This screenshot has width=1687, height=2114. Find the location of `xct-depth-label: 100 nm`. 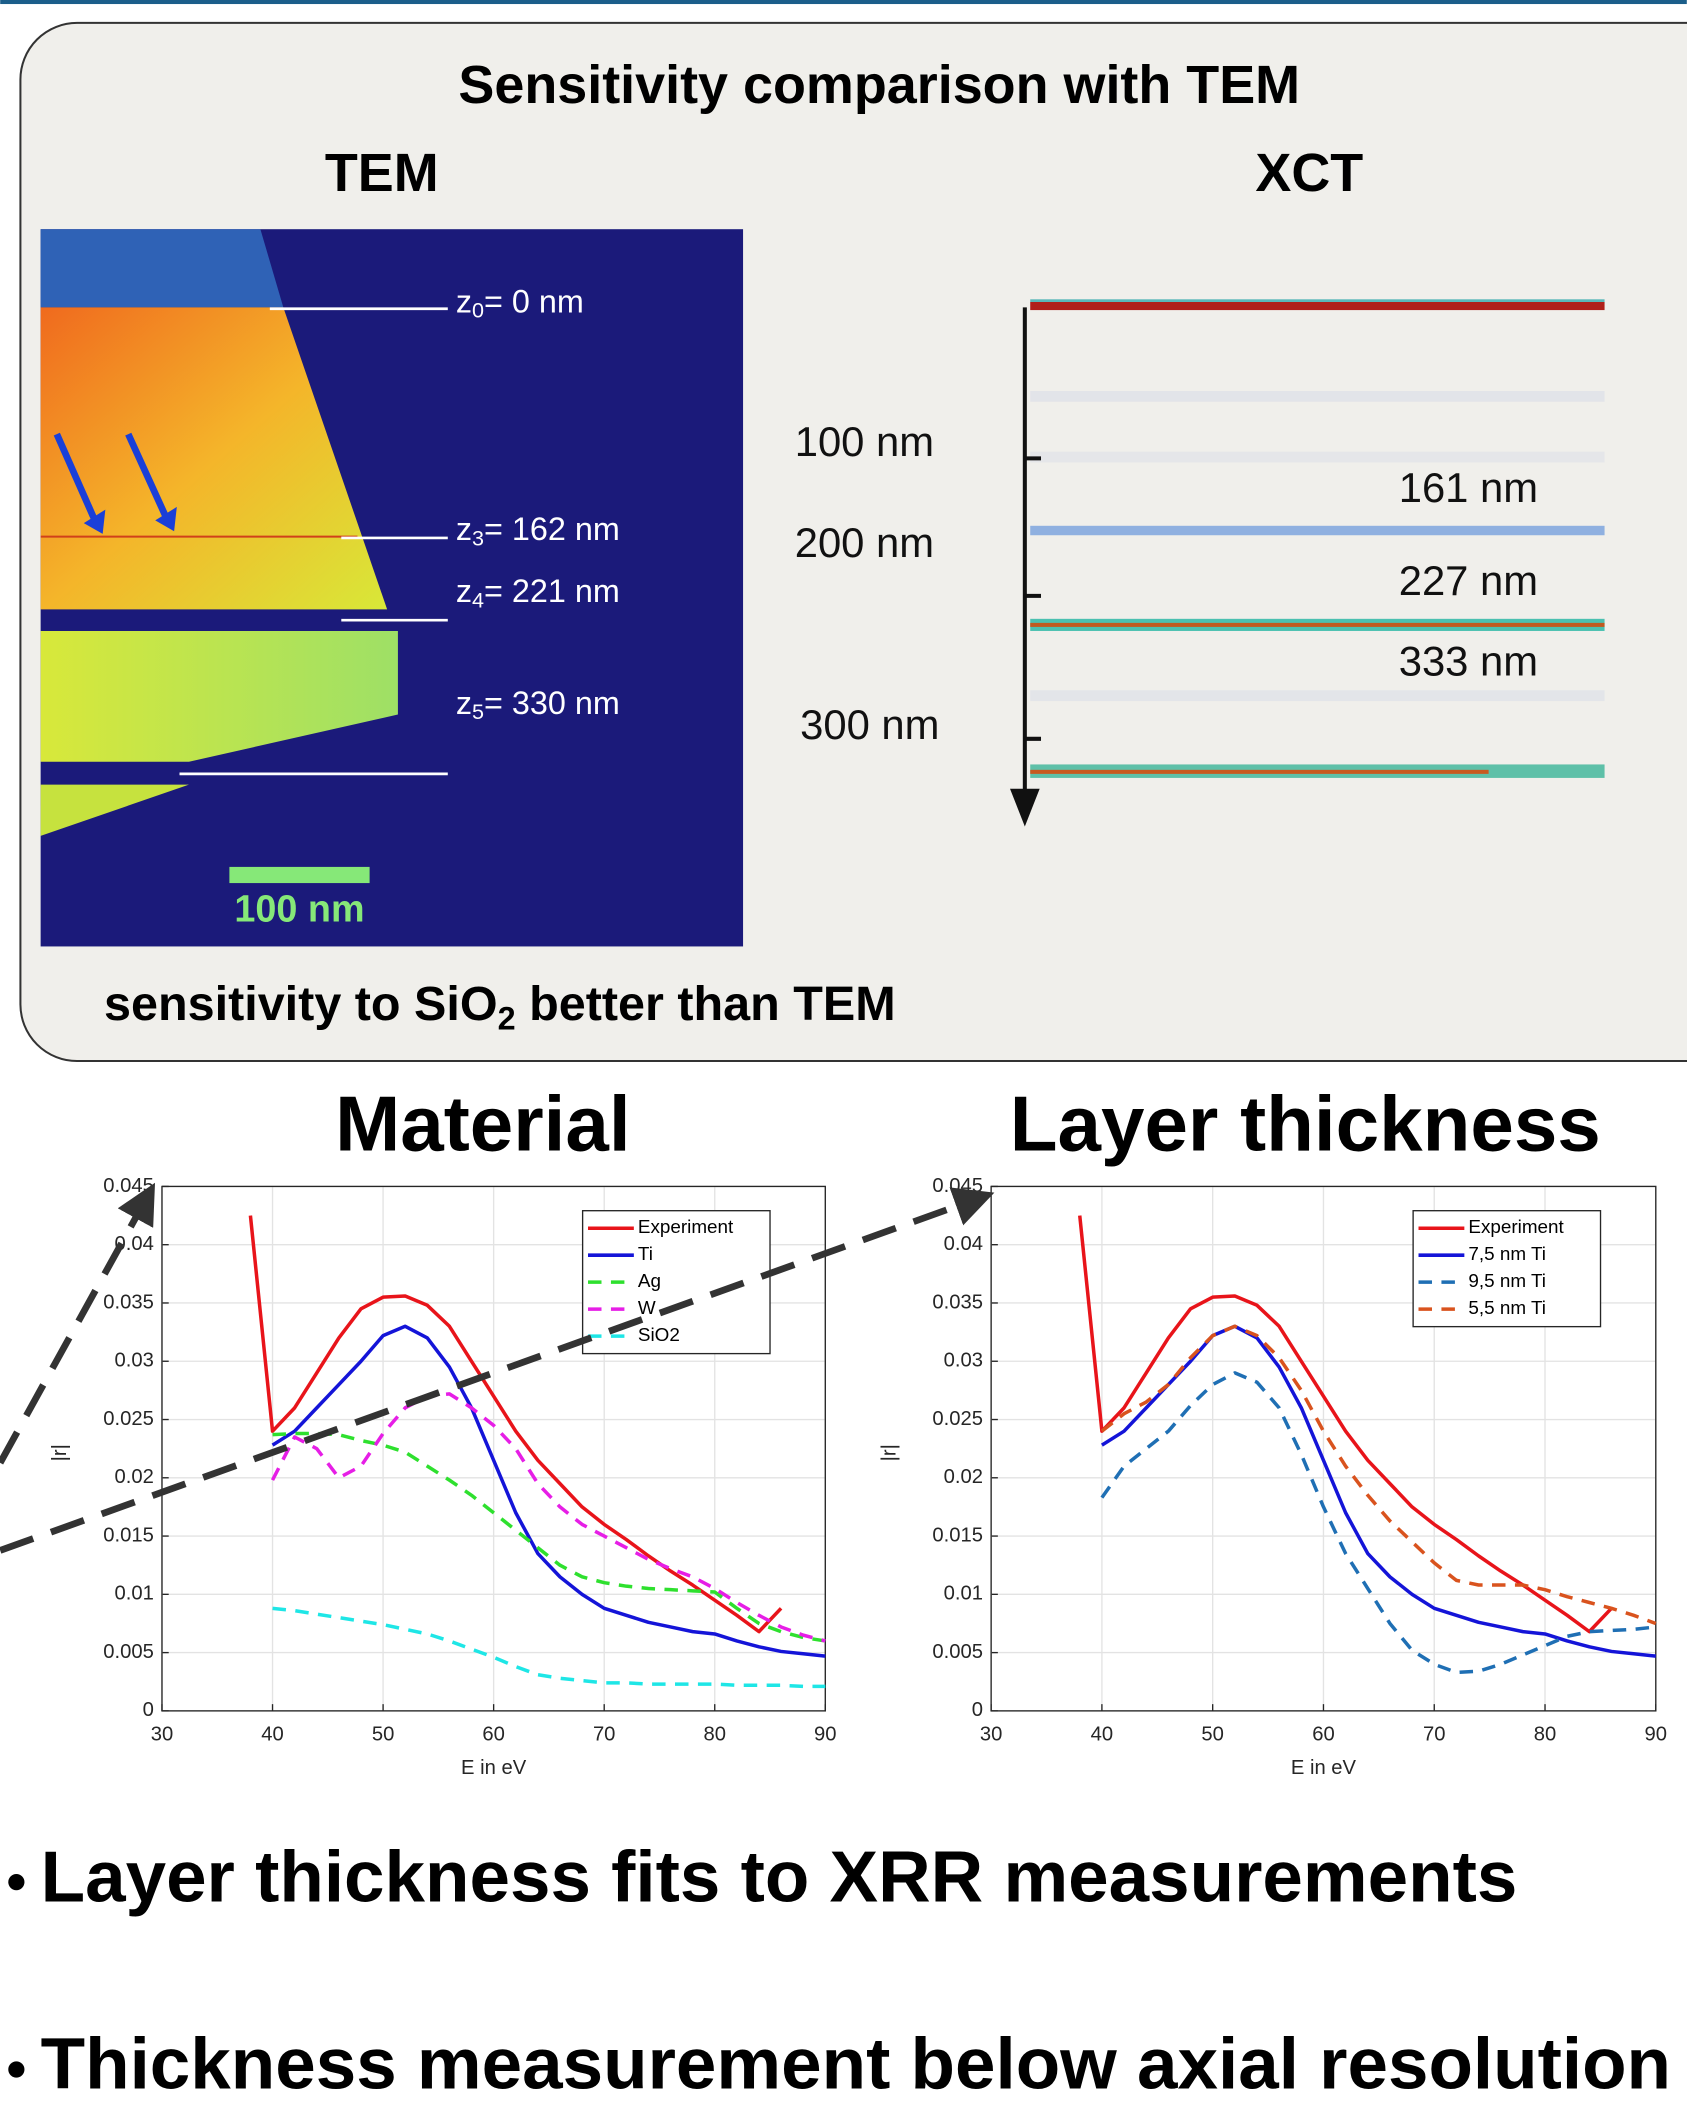

xct-depth-label: 100 nm is located at coordinates (864, 441).